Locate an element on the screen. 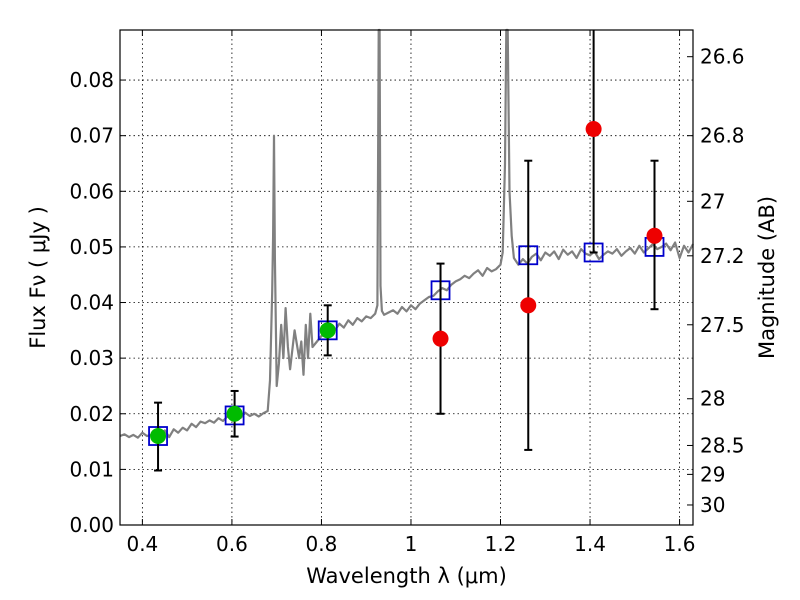 The width and height of the screenshot is (800, 600). y-tick-label: 0.01 is located at coordinates (91, 469).